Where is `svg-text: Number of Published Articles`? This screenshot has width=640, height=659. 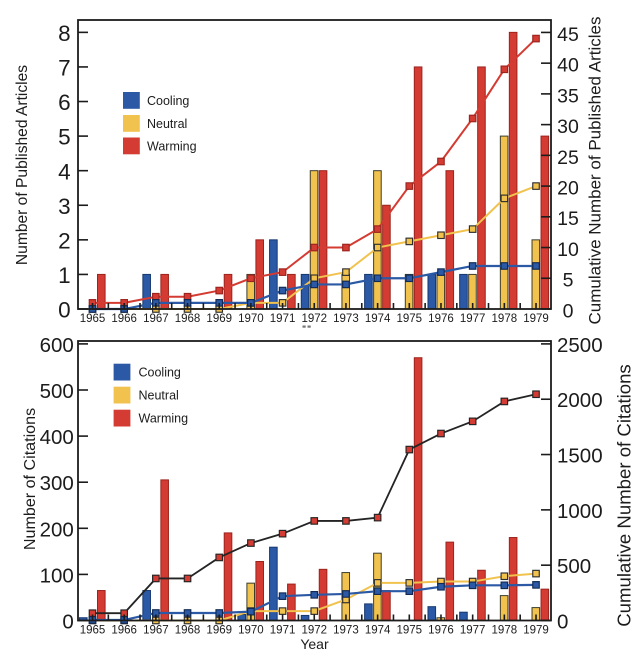 svg-text: Number of Published Articles is located at coordinates (22, 165).